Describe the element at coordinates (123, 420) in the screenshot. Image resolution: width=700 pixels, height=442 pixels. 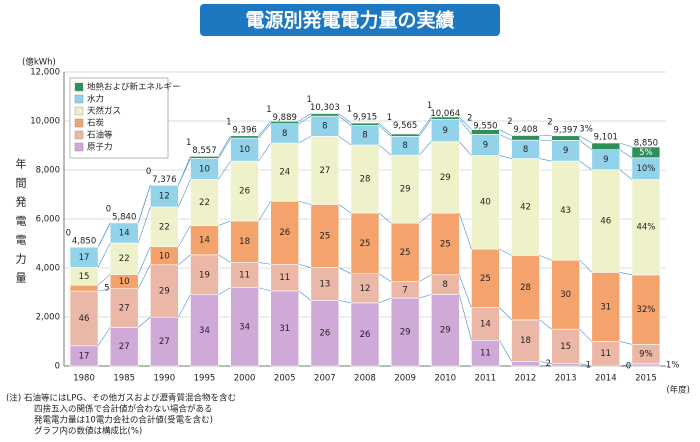
I see `note: 発電電力量は10電力会社の合計値(受電を含む)` at that location.